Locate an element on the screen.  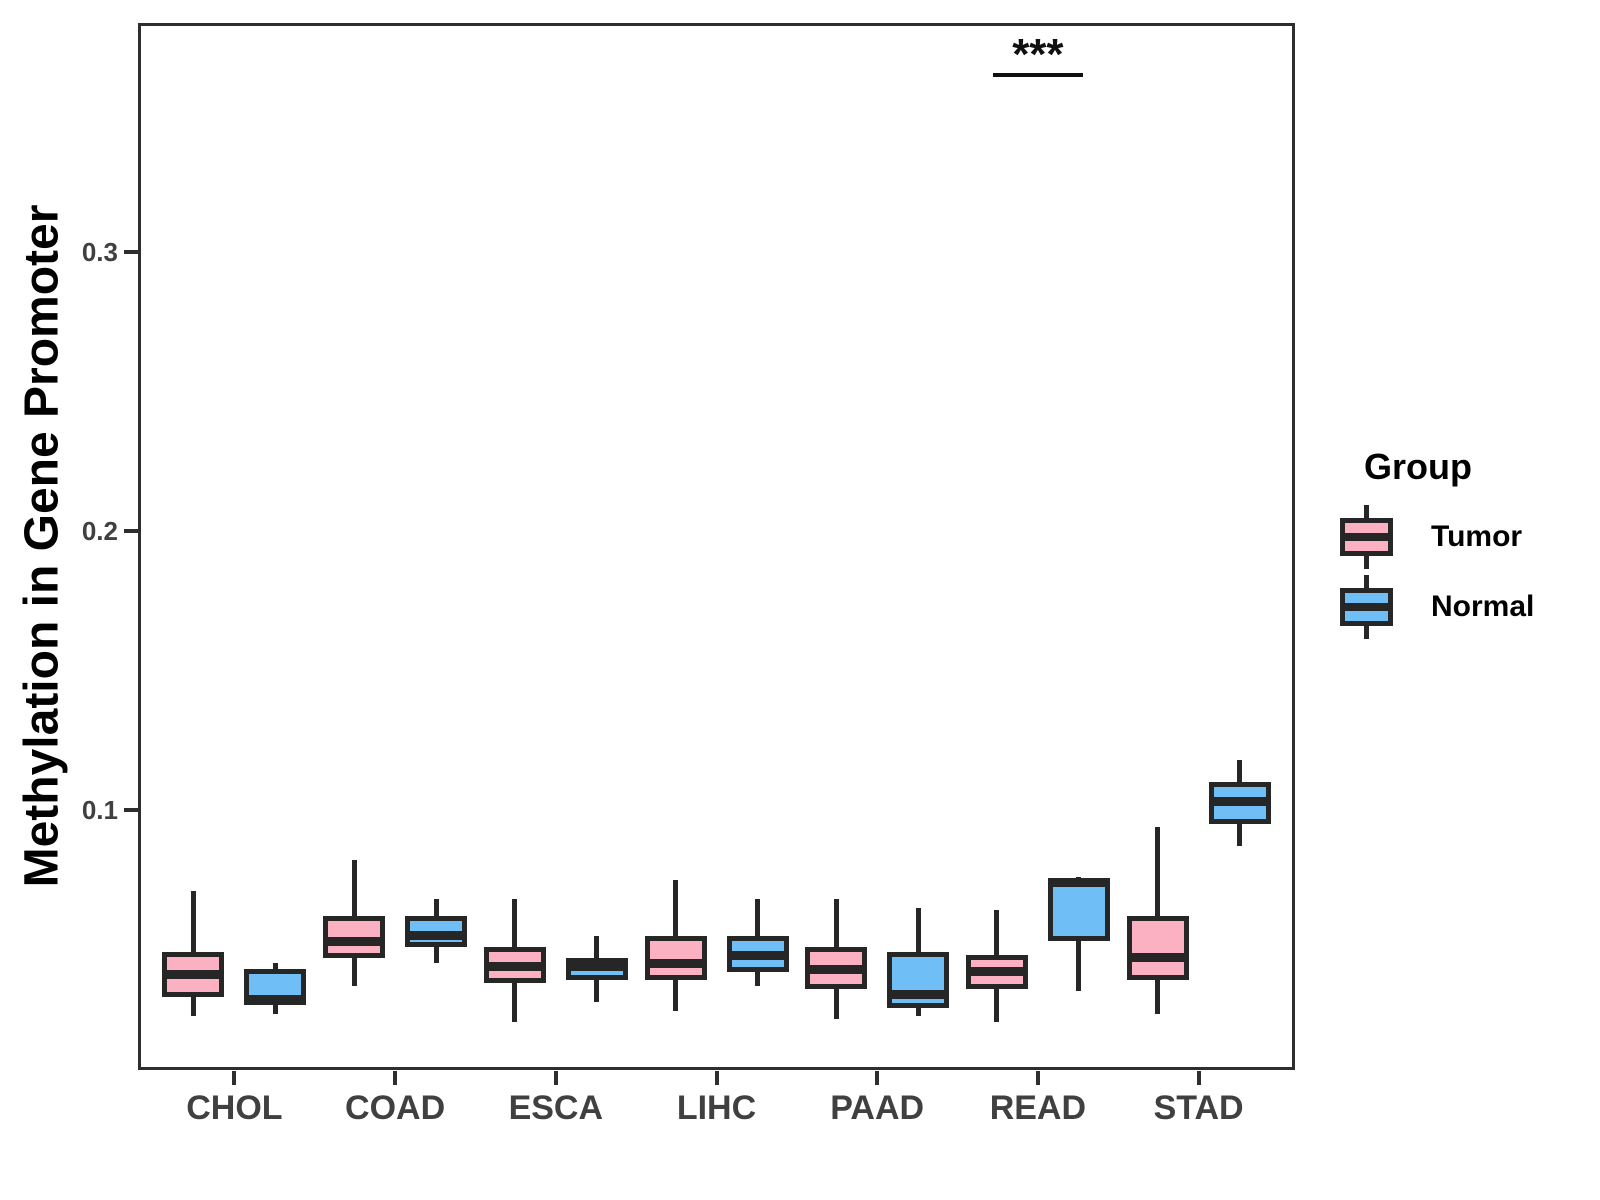
significance-line is located at coordinates (1037, 75).